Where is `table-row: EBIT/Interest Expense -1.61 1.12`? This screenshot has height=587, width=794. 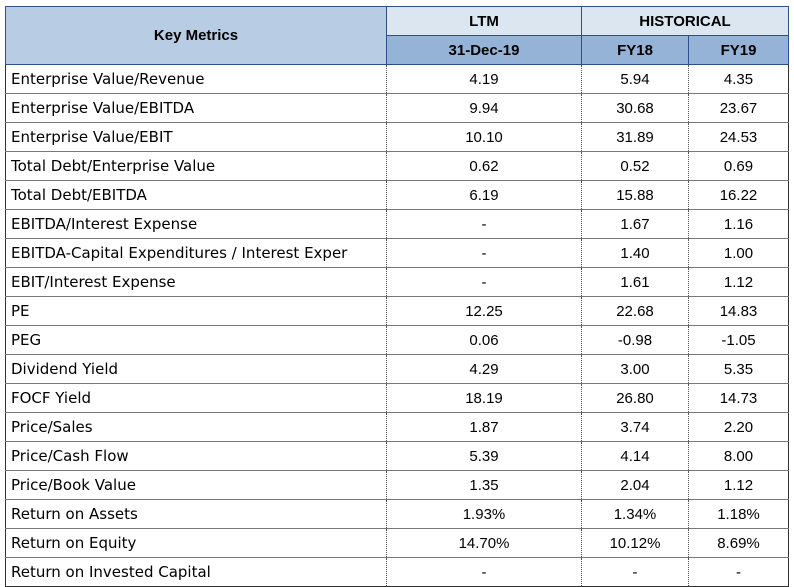
table-row: EBIT/Interest Expense -1.61 1.12 is located at coordinates (397, 282).